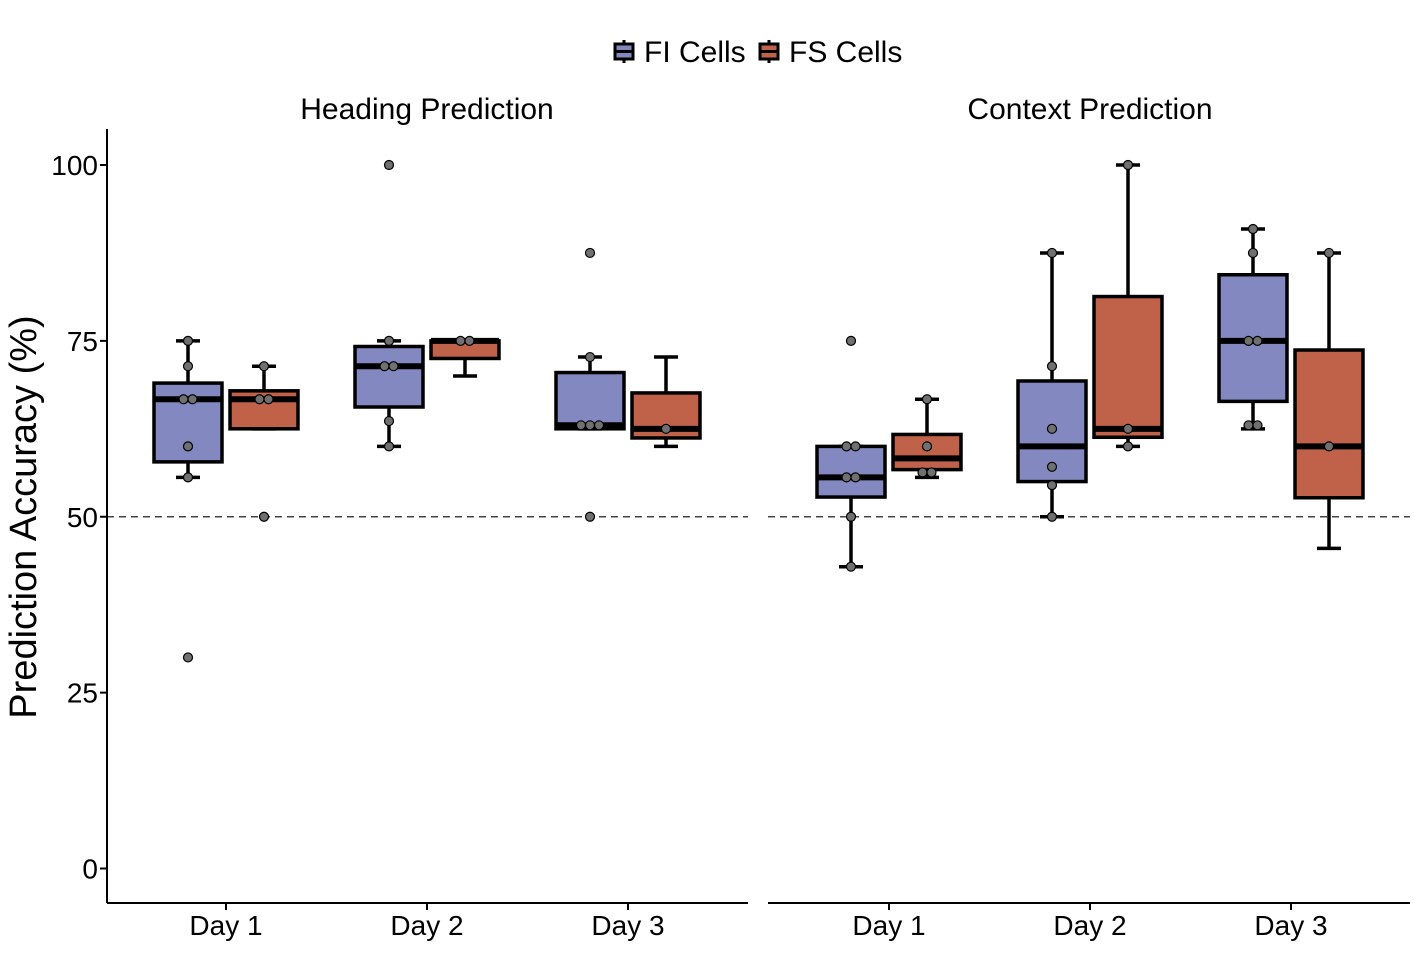  What do you see at coordinates (74, 165) in the screenshot?
I see `y-tick-label: 100` at bounding box center [74, 165].